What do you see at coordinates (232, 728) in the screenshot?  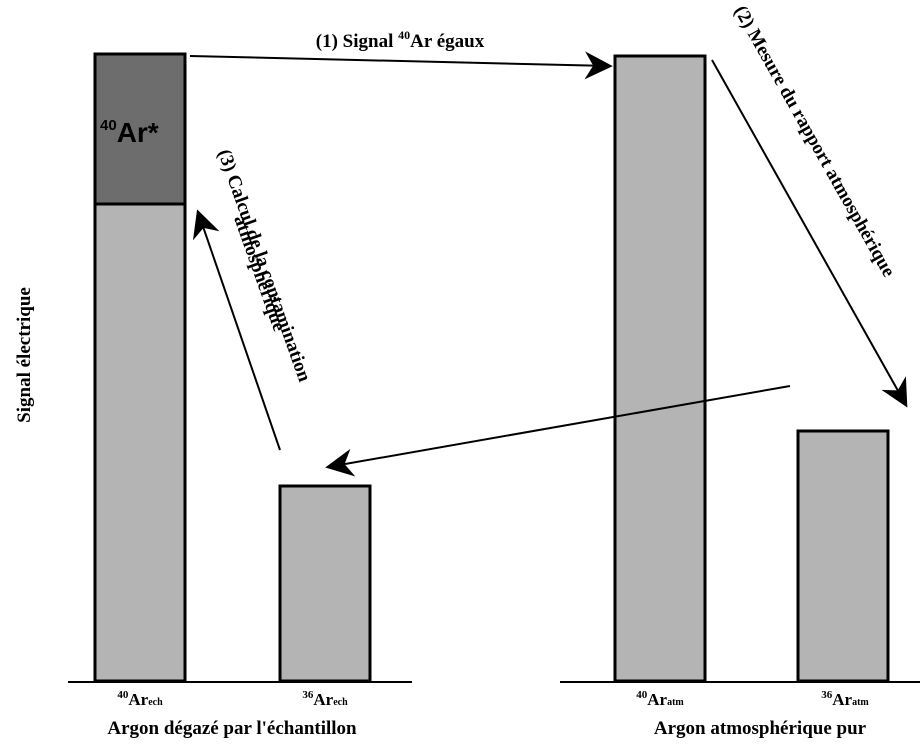 I see `group-label-sample: Argon dégazé par l'échantillon` at bounding box center [232, 728].